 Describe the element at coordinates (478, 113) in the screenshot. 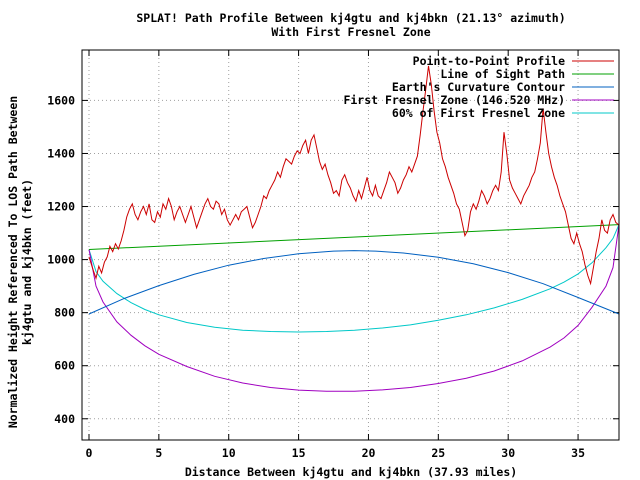

I see `legend-label-fresnel-60: 60% of First Fresnel Zone` at that location.